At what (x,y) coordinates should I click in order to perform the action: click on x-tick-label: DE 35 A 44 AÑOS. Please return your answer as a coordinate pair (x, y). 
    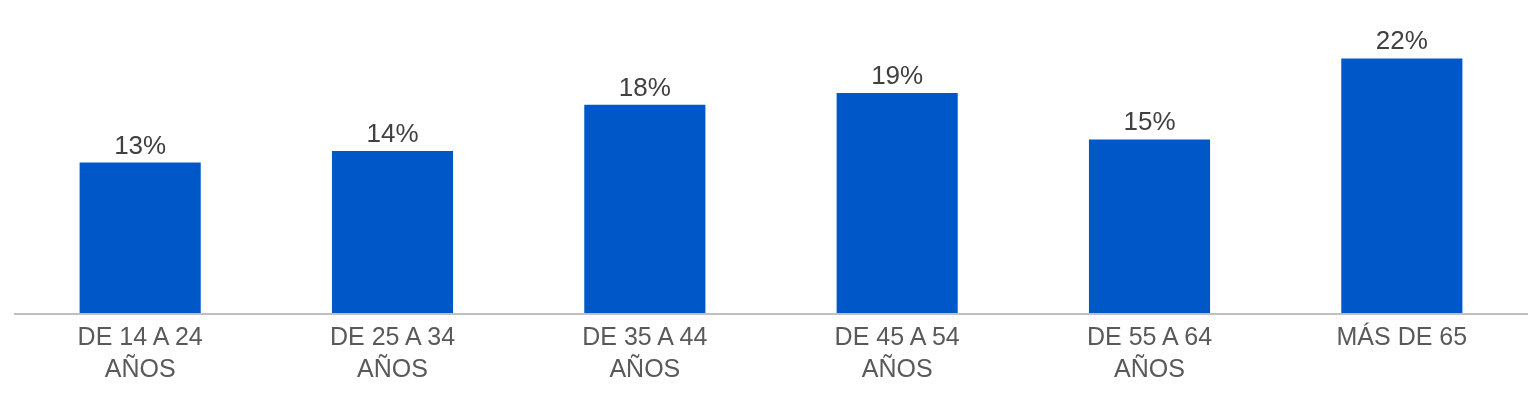
    Looking at the image, I should click on (645, 352).